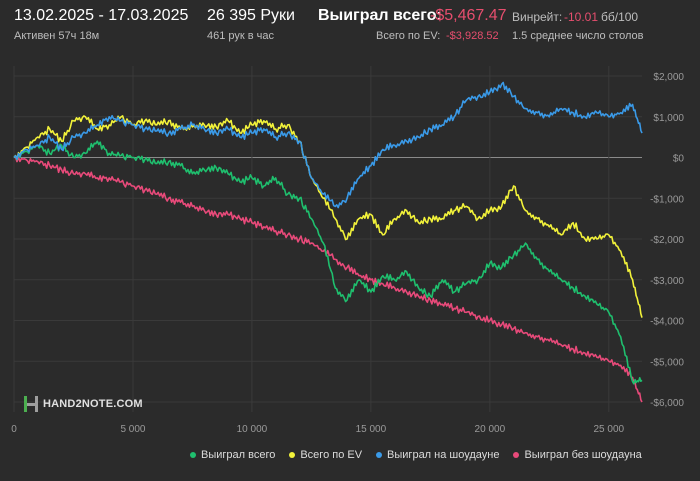  I want to click on y-tick-label: $1,000, so click(668, 118).